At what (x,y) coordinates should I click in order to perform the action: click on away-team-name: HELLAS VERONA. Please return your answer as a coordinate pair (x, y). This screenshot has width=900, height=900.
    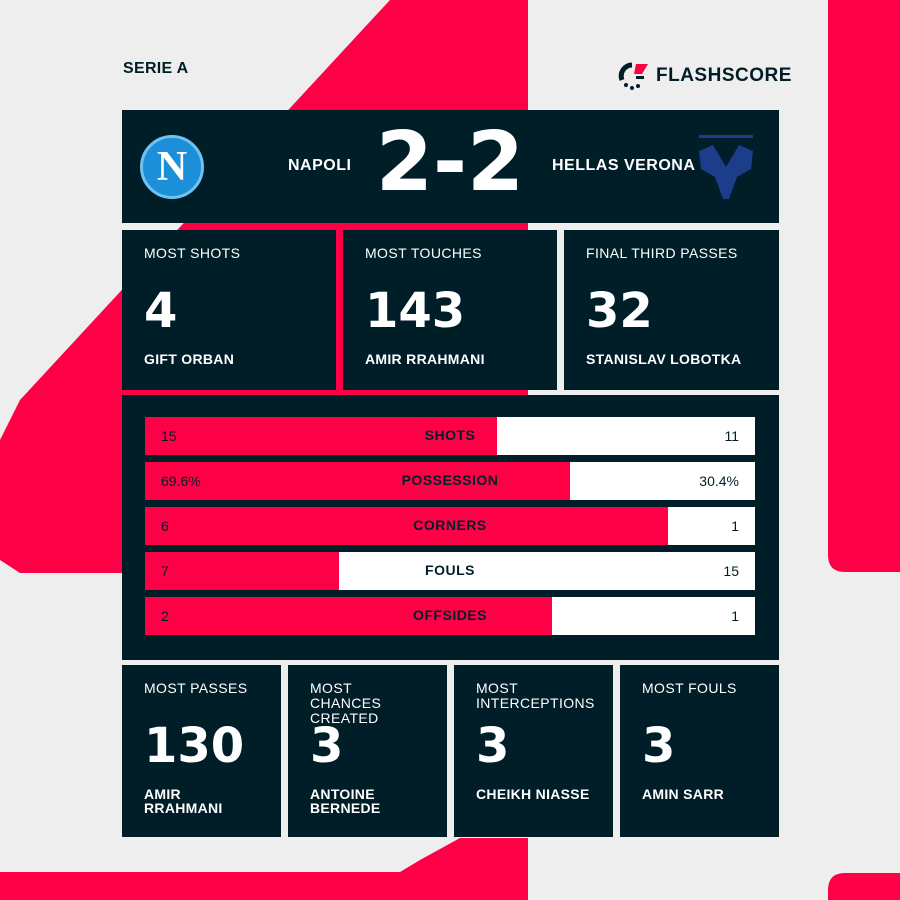
    Looking at the image, I should click on (624, 165).